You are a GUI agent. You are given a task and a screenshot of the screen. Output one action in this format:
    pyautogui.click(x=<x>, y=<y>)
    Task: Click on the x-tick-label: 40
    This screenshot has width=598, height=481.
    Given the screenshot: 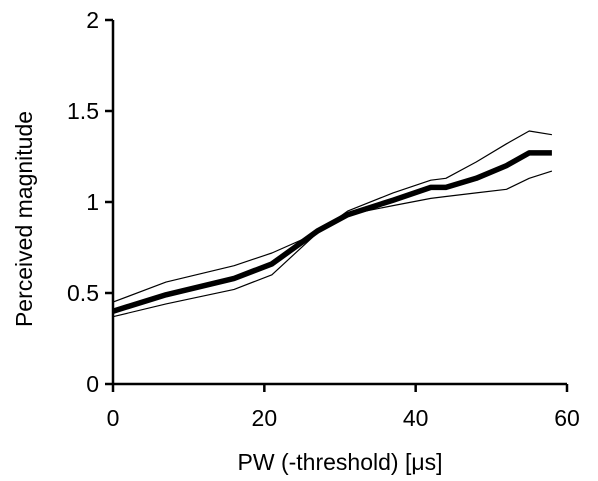 What is the action you would take?
    pyautogui.click(x=416, y=418)
    